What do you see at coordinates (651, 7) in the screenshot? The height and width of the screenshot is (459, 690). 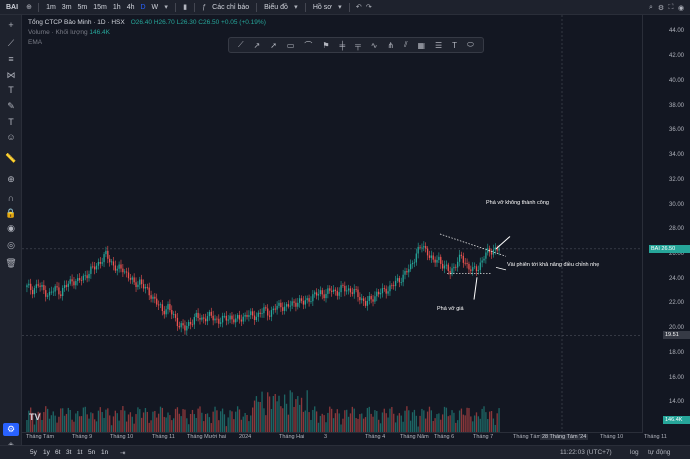 I see `search-icon: ⌕` at bounding box center [651, 7].